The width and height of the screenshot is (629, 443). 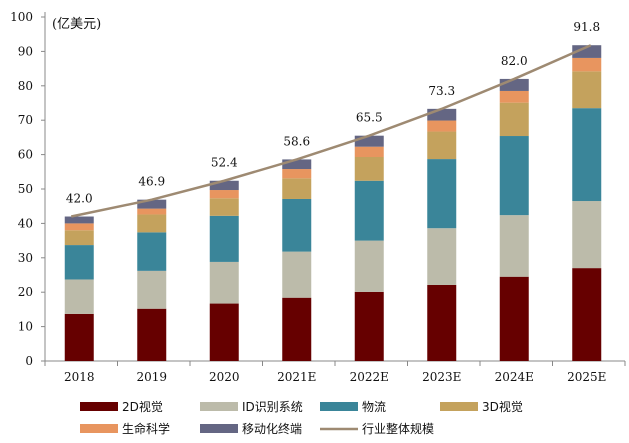 I want to click on data-label: 82.0, so click(x=514, y=61).